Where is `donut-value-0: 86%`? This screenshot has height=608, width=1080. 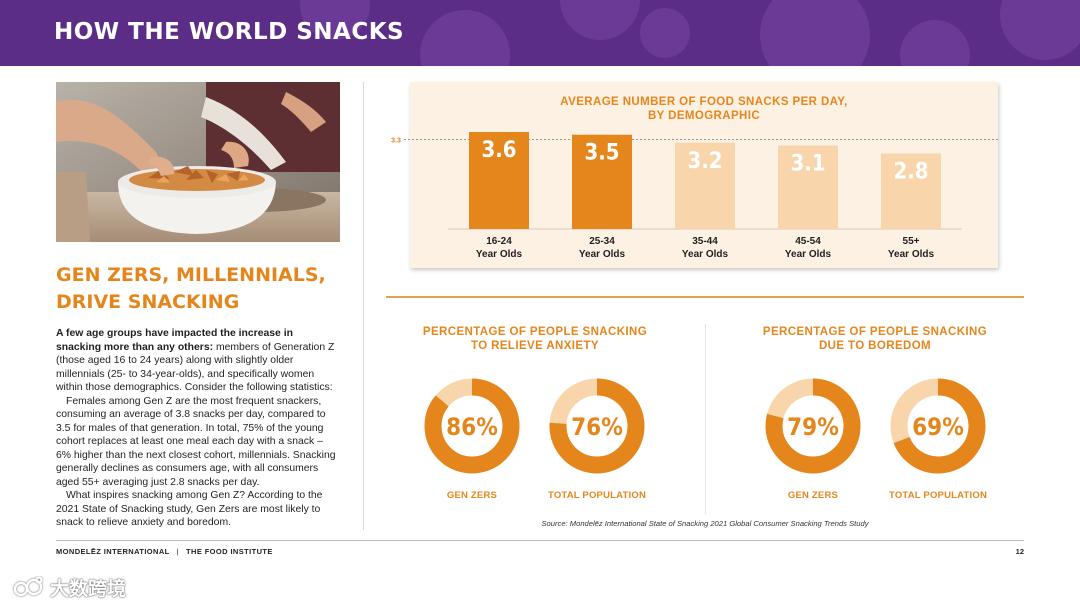 donut-value-0: 86% is located at coordinates (472, 427).